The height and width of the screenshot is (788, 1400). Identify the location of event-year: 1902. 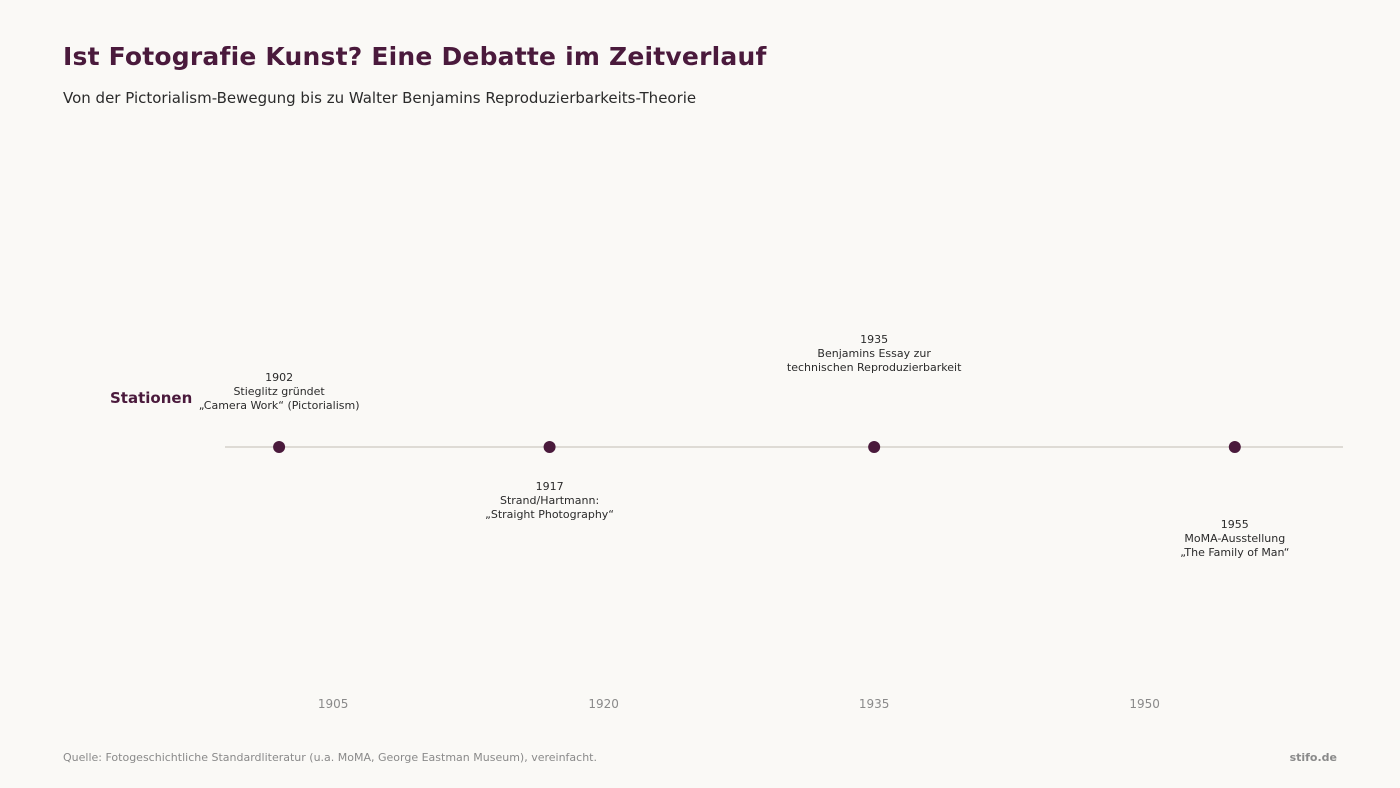
(279, 377).